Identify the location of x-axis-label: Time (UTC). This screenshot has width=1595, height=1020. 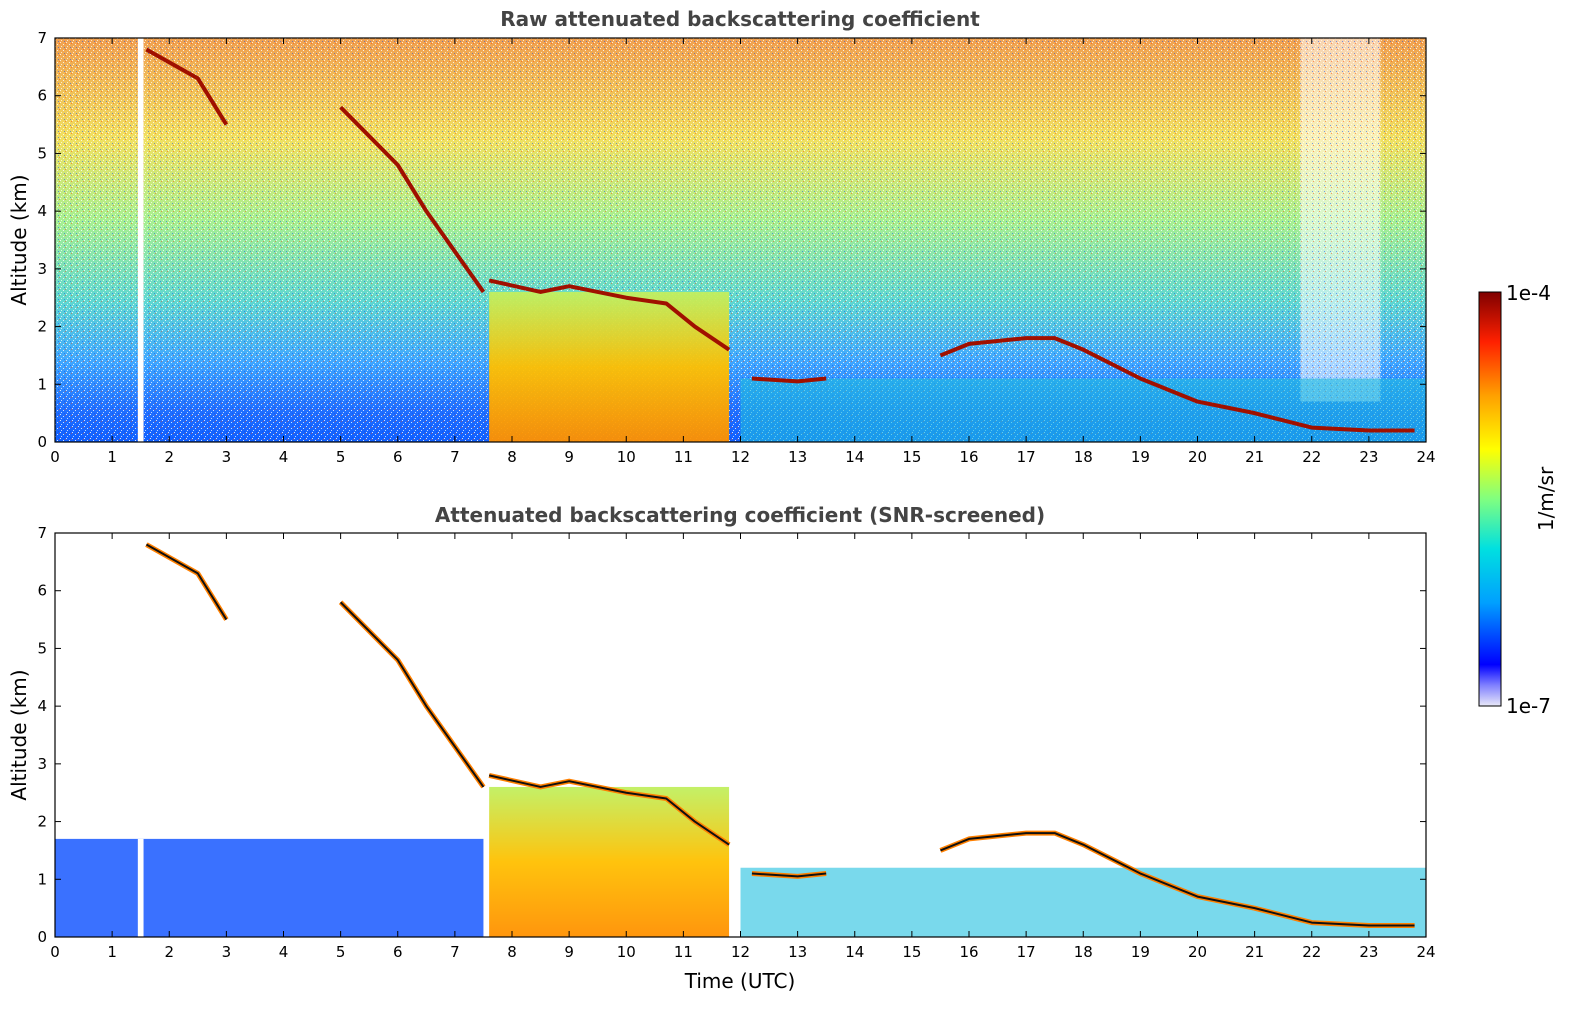
(740, 981).